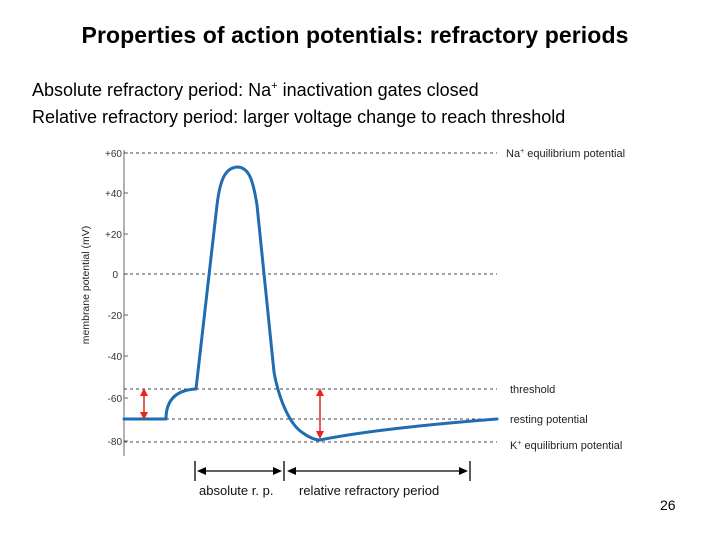 This screenshot has width=720, height=540. What do you see at coordinates (152, 90) in the screenshot?
I see `absolute-line-prefix: Absolute refractory period: Na` at bounding box center [152, 90].